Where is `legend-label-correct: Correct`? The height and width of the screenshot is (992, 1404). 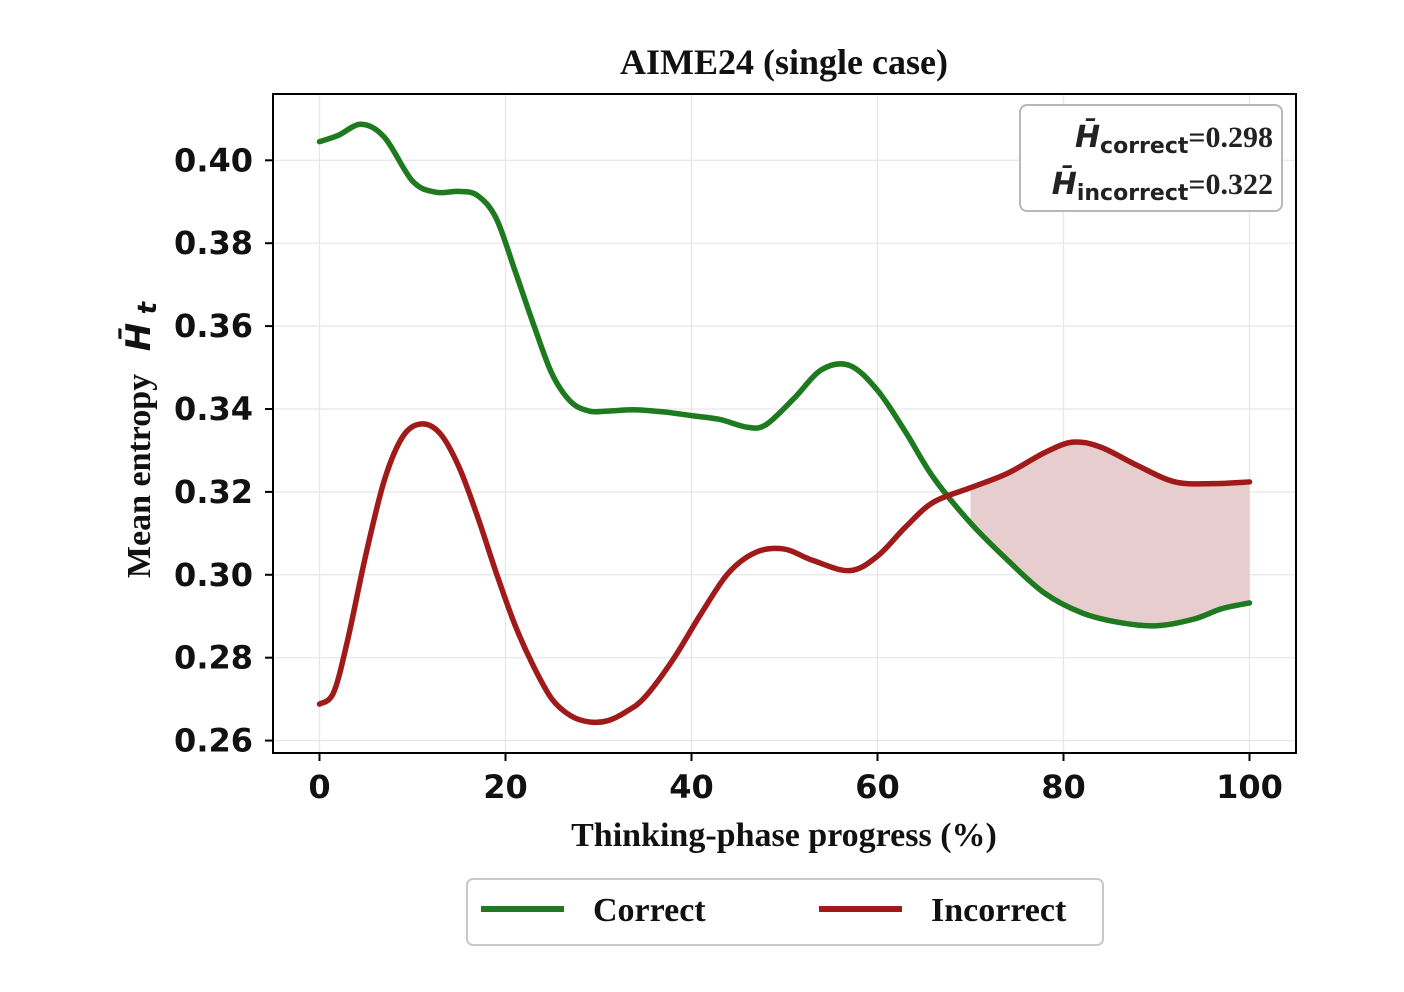 legend-label-correct: Correct is located at coordinates (649, 910).